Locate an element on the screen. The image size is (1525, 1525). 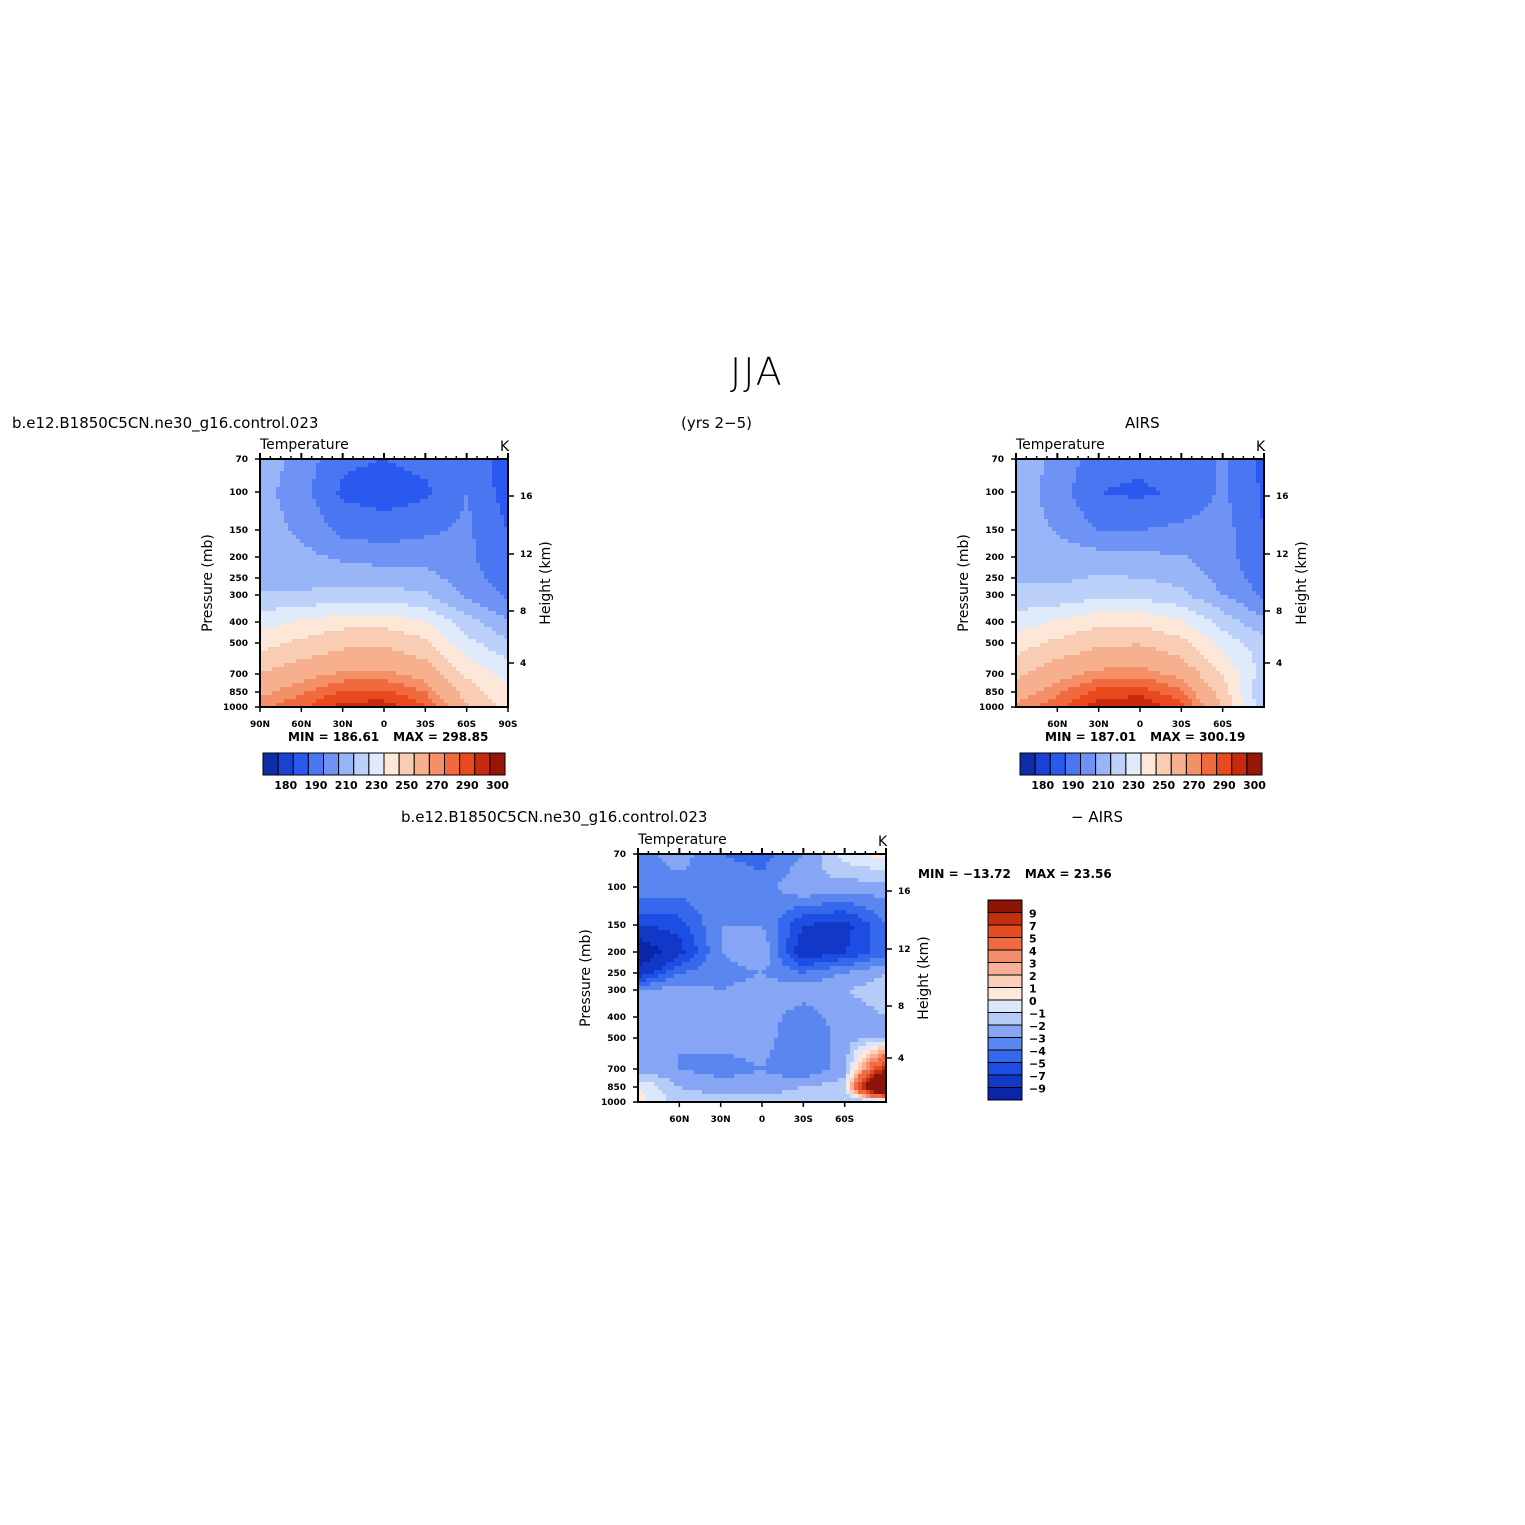
run-label-left: b.e12.B1850C5CN.ne30_g16.control.023 is located at coordinates (165, 423).